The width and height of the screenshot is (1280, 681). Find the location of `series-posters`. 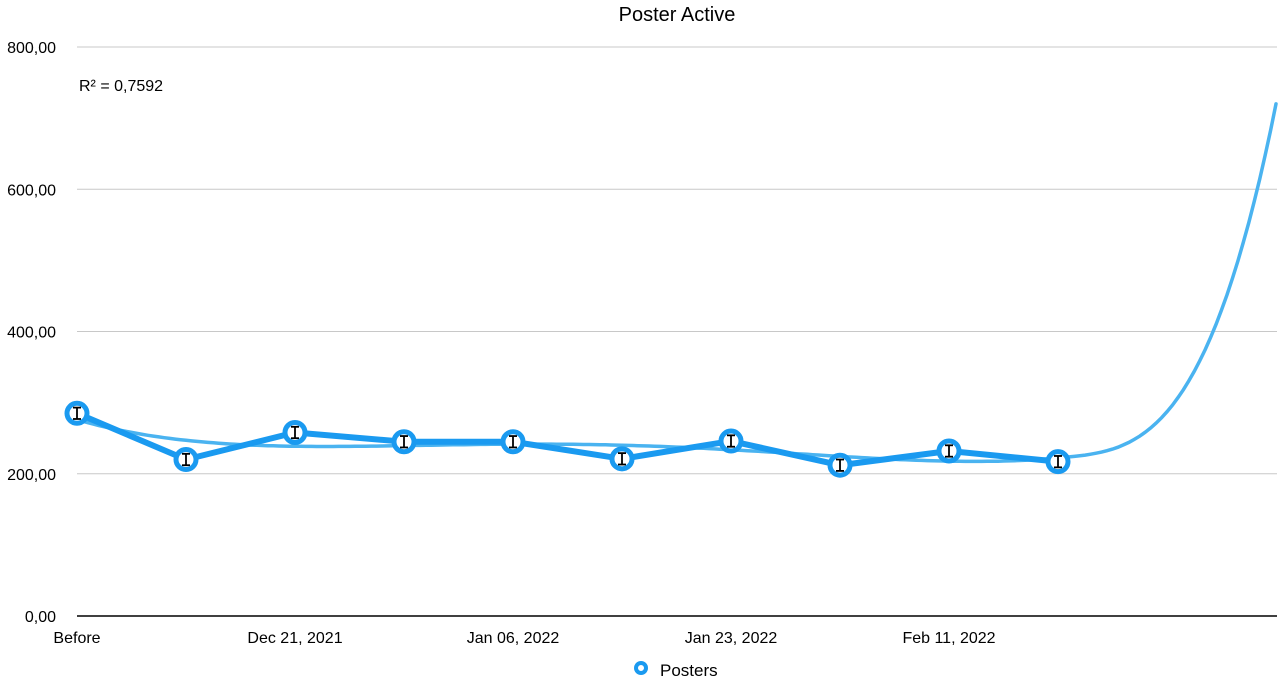

series-posters is located at coordinates (567, 439).